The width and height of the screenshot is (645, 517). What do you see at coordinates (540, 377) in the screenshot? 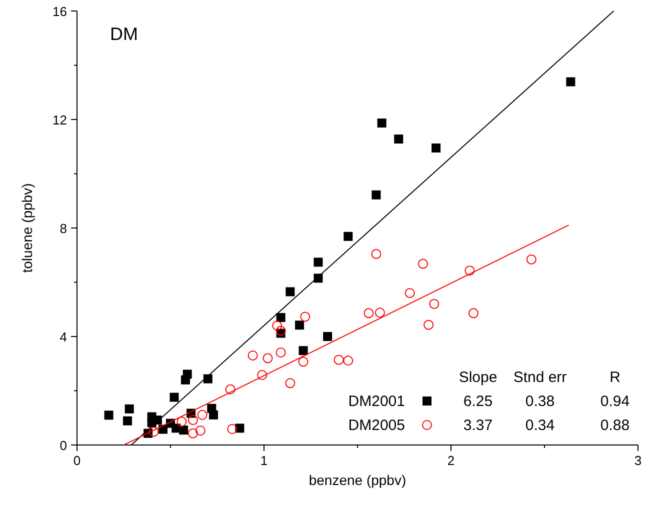
I see `annotation: Stnd err` at bounding box center [540, 377].